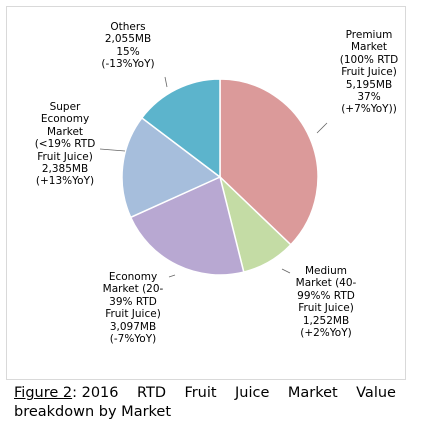  I want to click on pie-slice-premium, so click(269, 162).